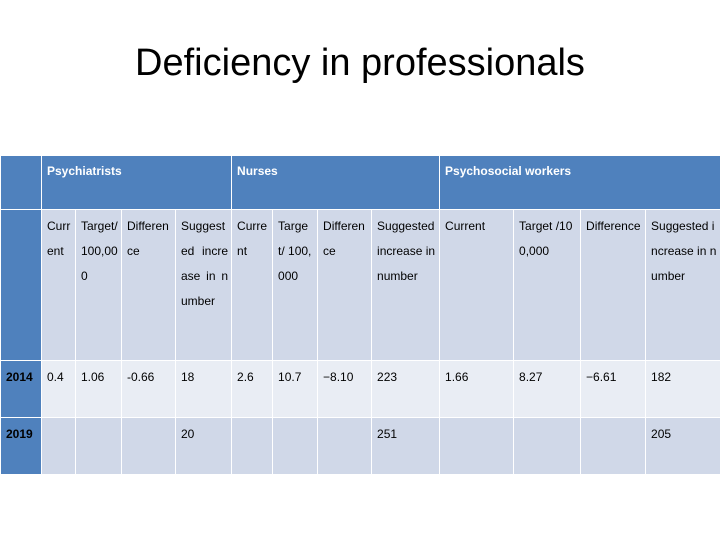 This screenshot has width=720, height=540. I want to click on table-cell: −8.10, so click(345, 389).